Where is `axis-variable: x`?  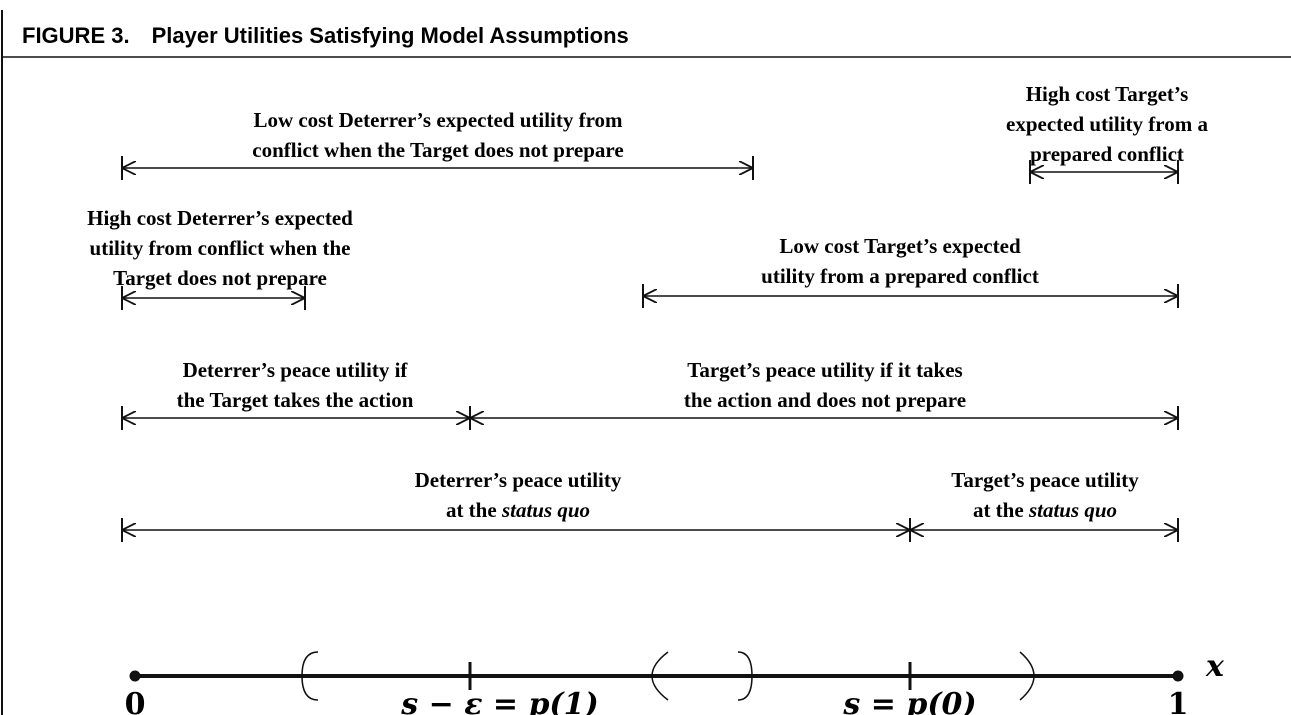
axis-variable: x is located at coordinates (1215, 666).